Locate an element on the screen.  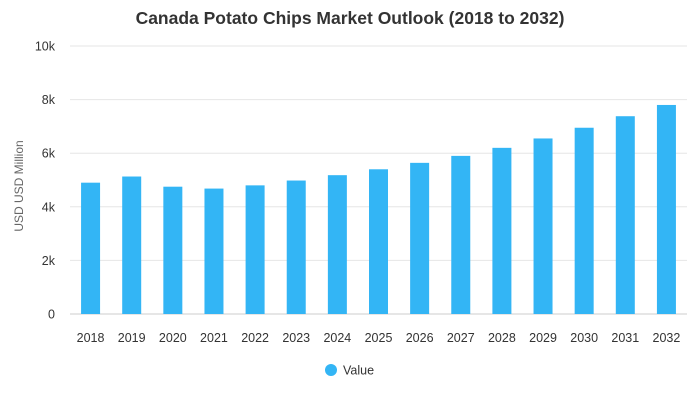
x-tick-label: 2021 is located at coordinates (214, 338).